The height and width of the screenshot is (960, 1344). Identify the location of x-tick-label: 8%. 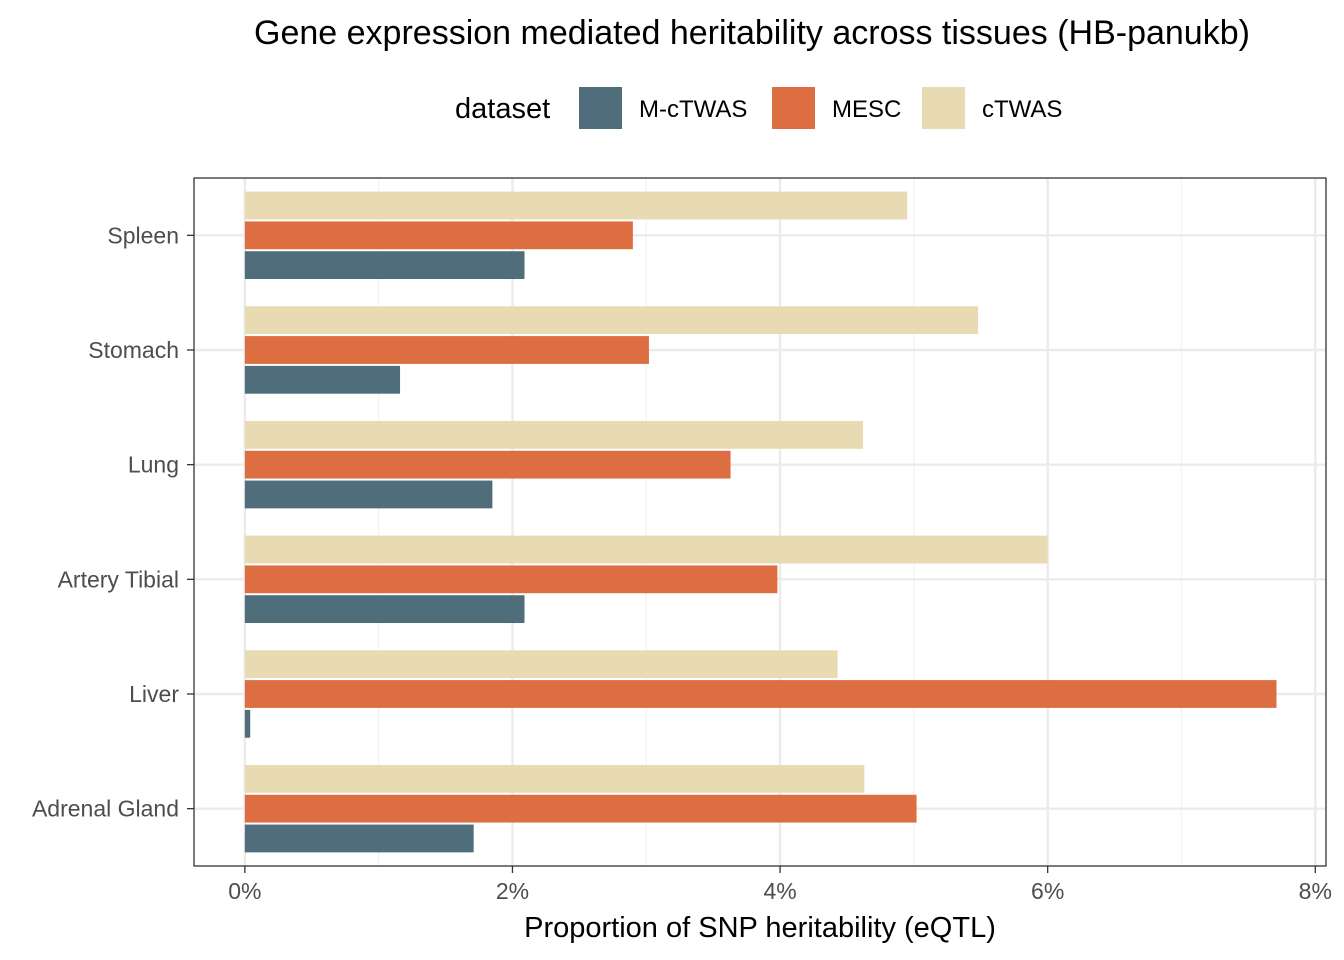
(1315, 891).